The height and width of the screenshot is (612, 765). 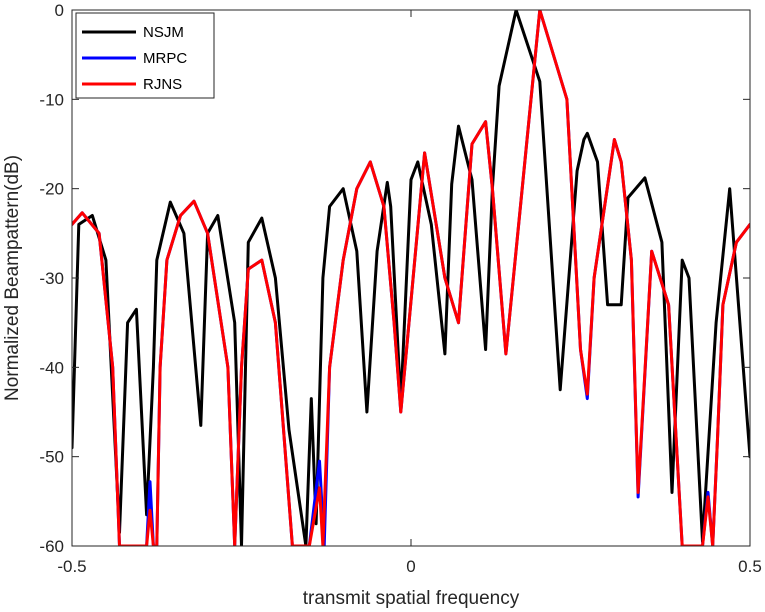 I want to click on legend-label-rjns: RJNS, so click(x=162, y=84).